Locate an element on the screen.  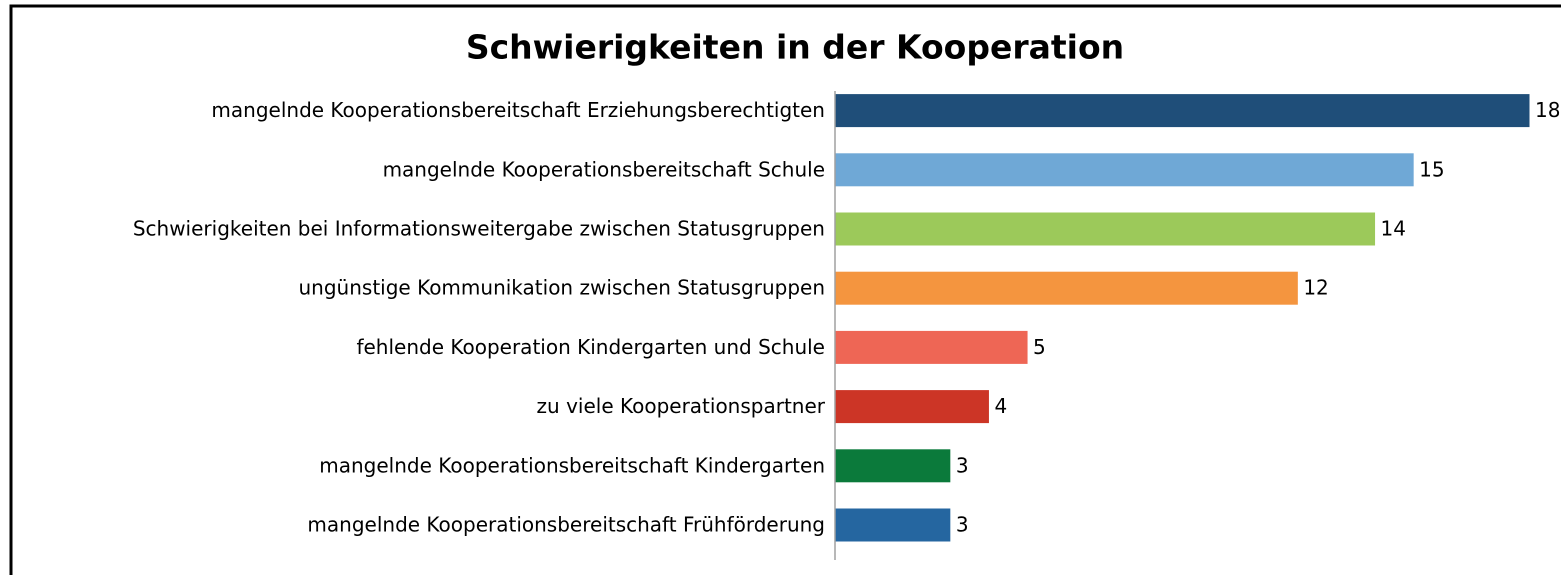
value-label: 5 is located at coordinates (1039, 347).